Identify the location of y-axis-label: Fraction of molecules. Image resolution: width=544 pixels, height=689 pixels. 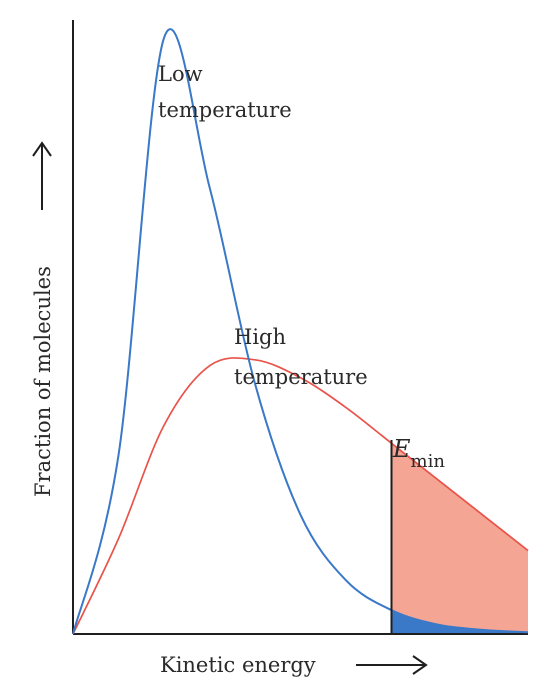
(43, 381).